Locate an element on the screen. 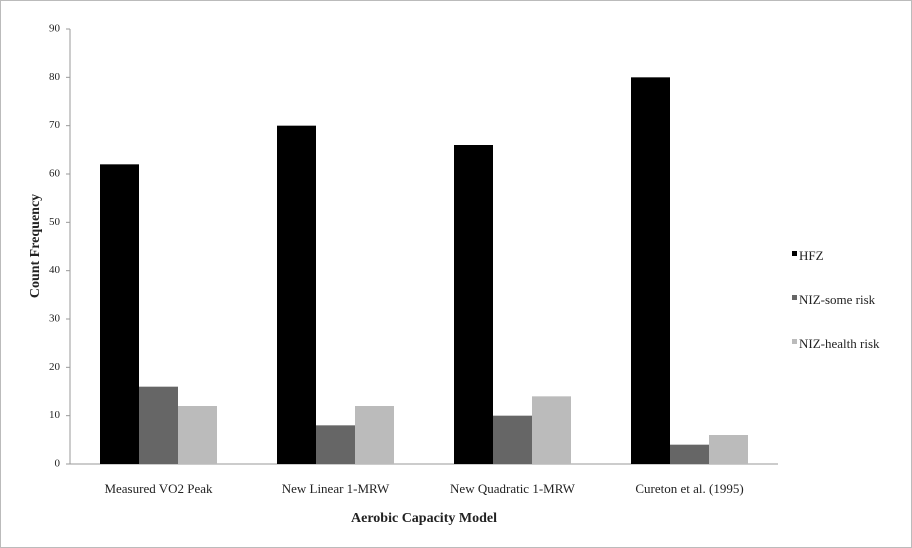  x-tick-label: Measured VO2 Peak is located at coordinates (158, 488).